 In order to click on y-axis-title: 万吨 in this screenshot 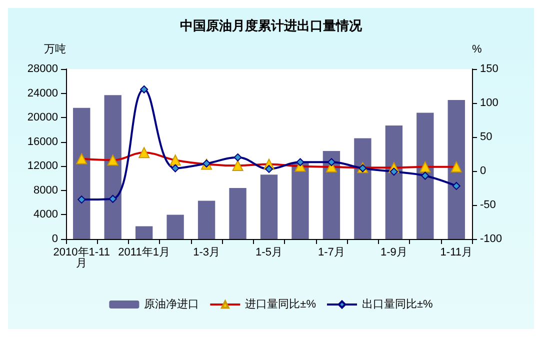, I will do `click(55, 49)`.